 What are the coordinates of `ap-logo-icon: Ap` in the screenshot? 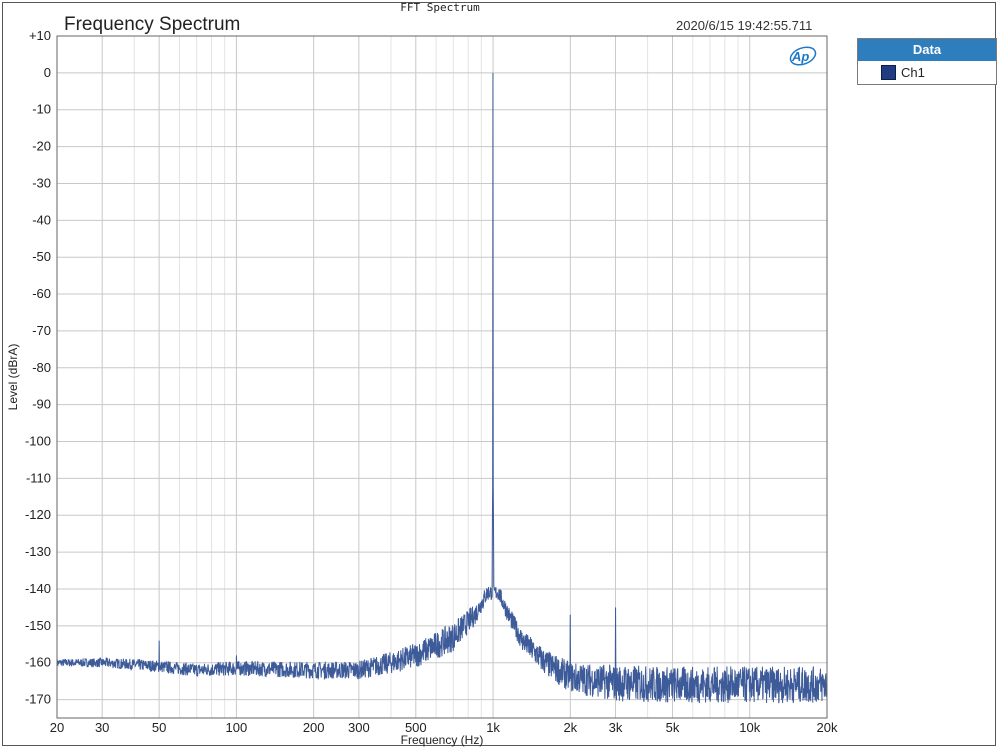 It's located at (803, 56).